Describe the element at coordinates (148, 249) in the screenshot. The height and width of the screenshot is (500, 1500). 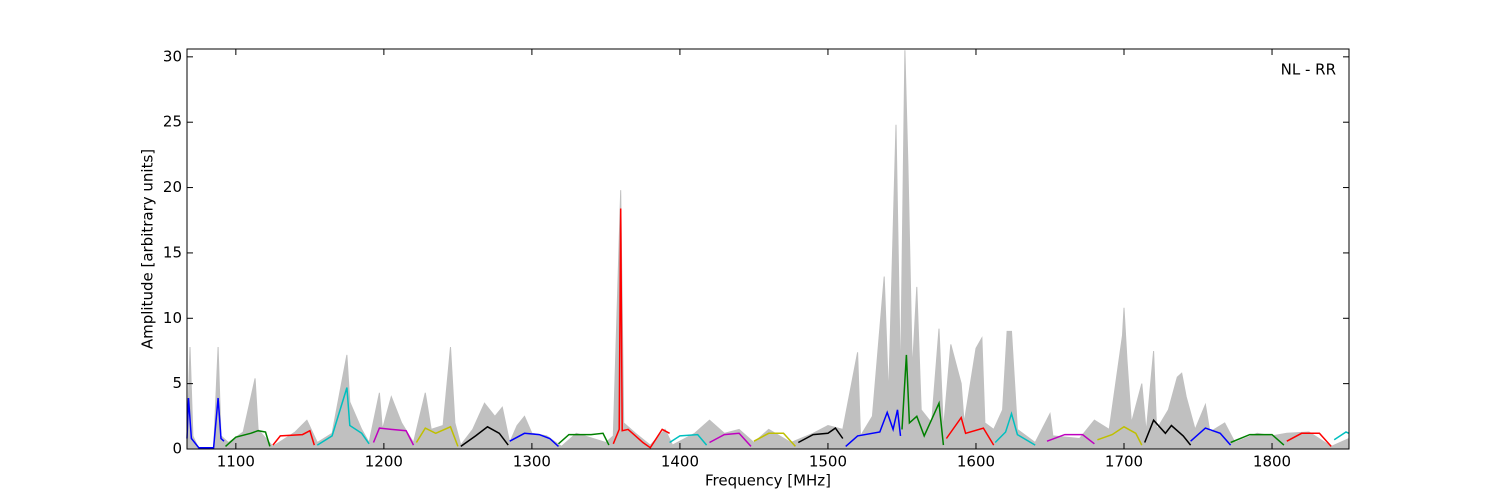
I see `y-axis-label: Amplitude [arbitrary units]` at that location.